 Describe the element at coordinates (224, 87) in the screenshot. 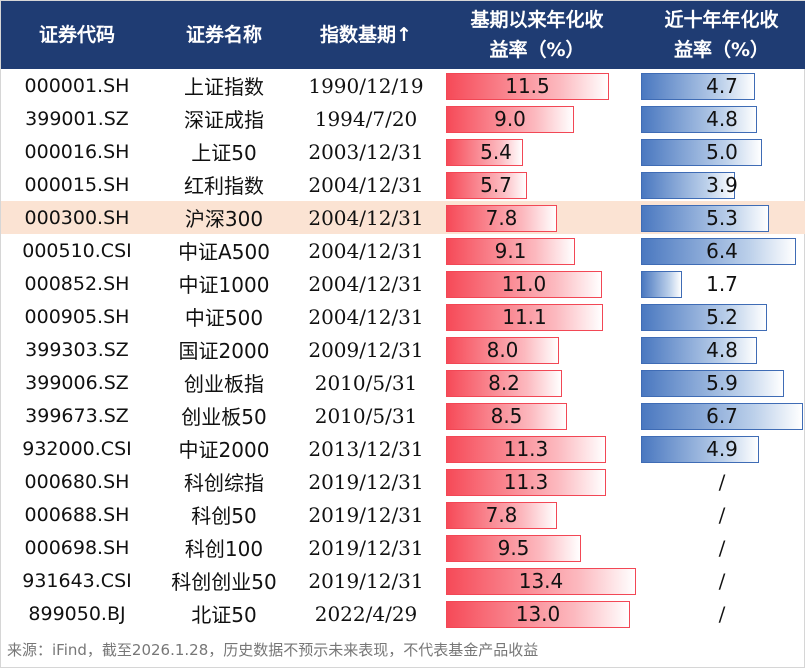

I see `cell-name: 上证指数` at that location.